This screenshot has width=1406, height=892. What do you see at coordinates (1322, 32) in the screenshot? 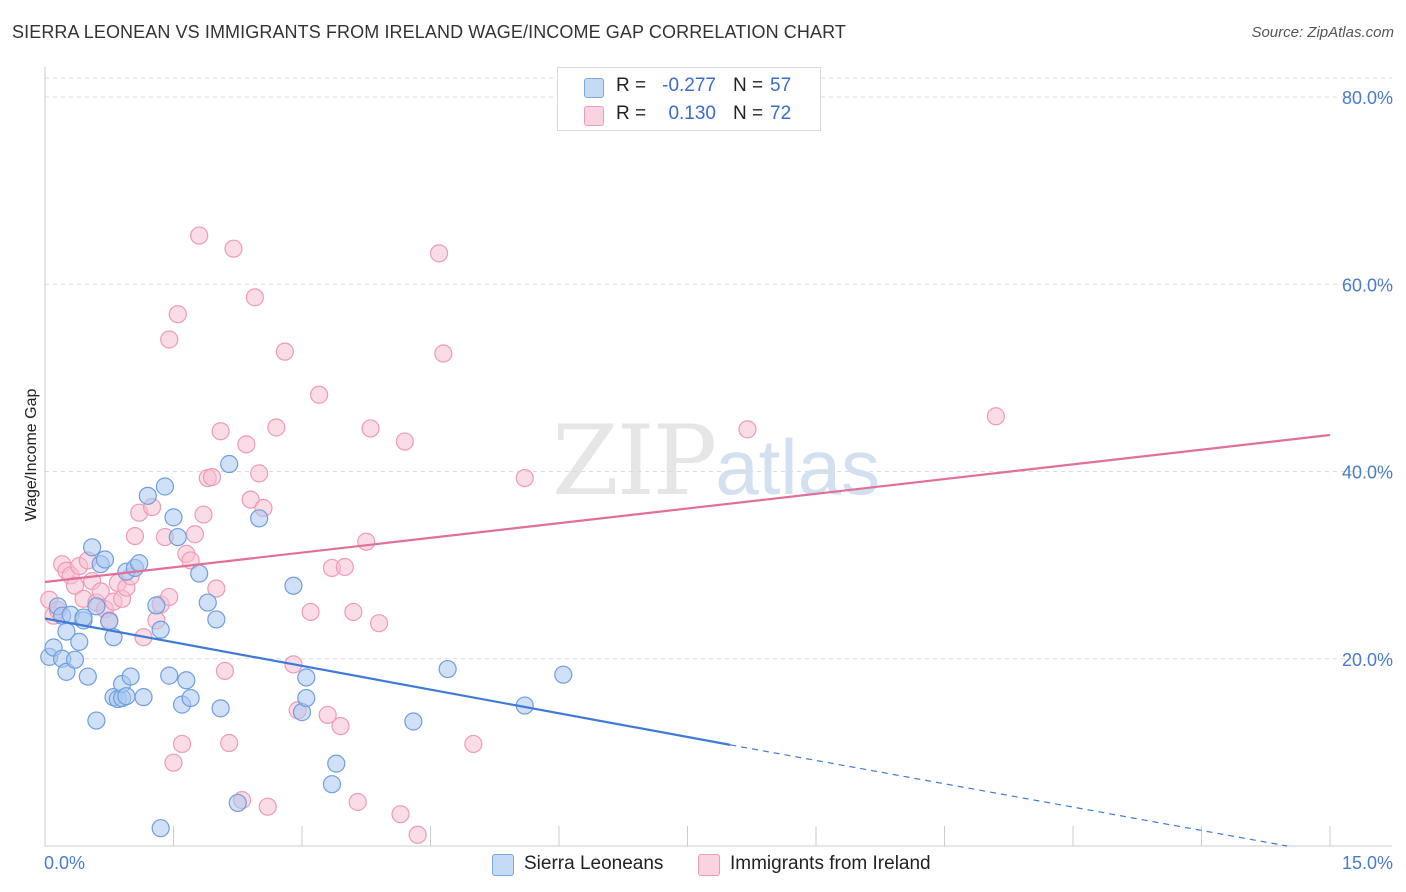
I see `source-label: Source: ZipAtlas.com` at bounding box center [1322, 32].